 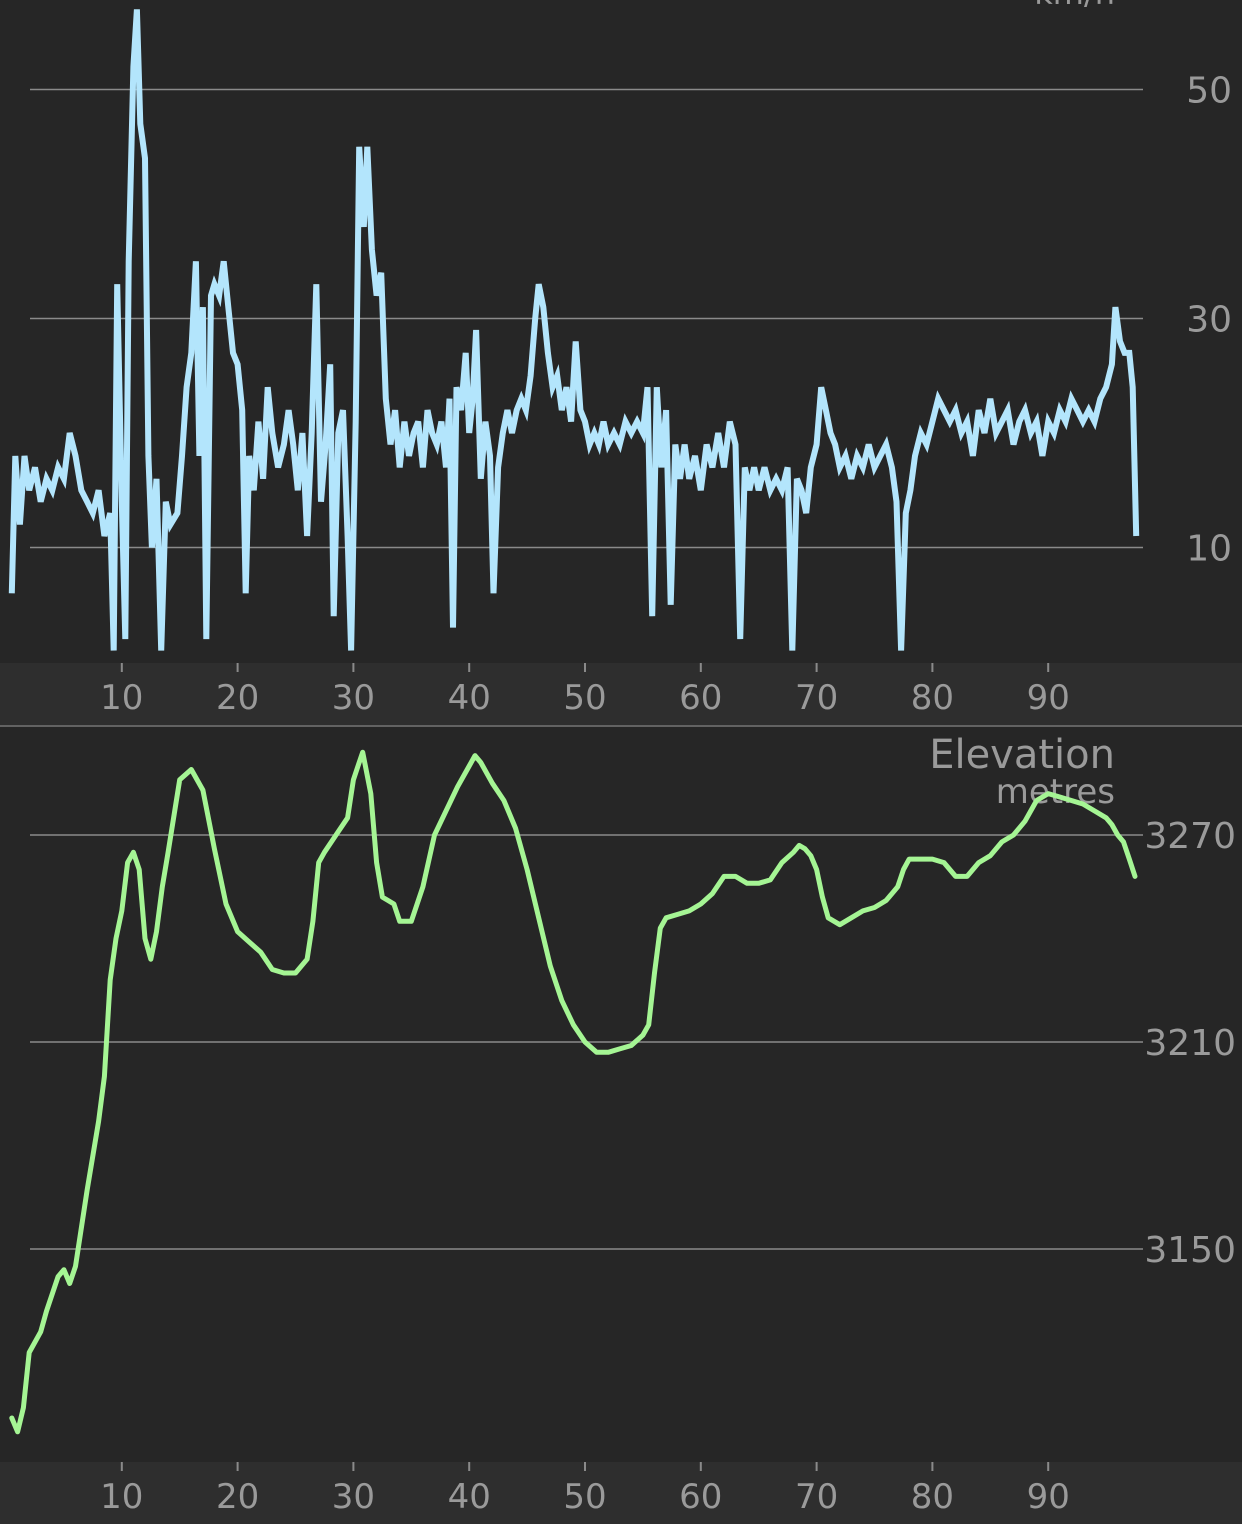 I want to click on elev-x-tick-label: 50, so click(x=584, y=1497).